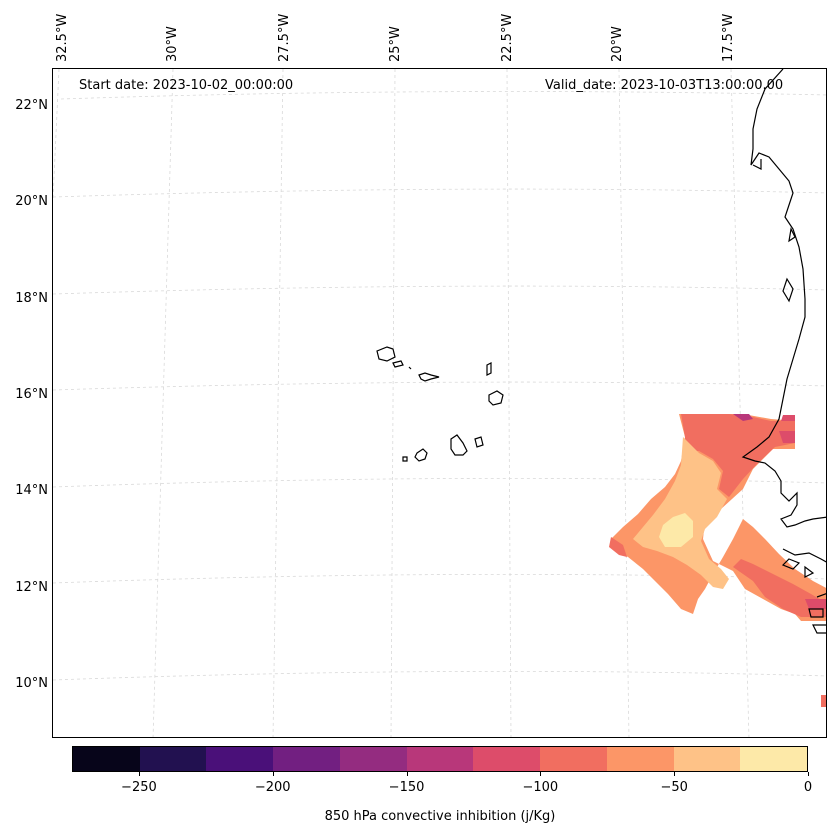 The height and width of the screenshot is (836, 837). What do you see at coordinates (31, 683) in the screenshot?
I see `lat-label-10n: 10°N` at bounding box center [31, 683].